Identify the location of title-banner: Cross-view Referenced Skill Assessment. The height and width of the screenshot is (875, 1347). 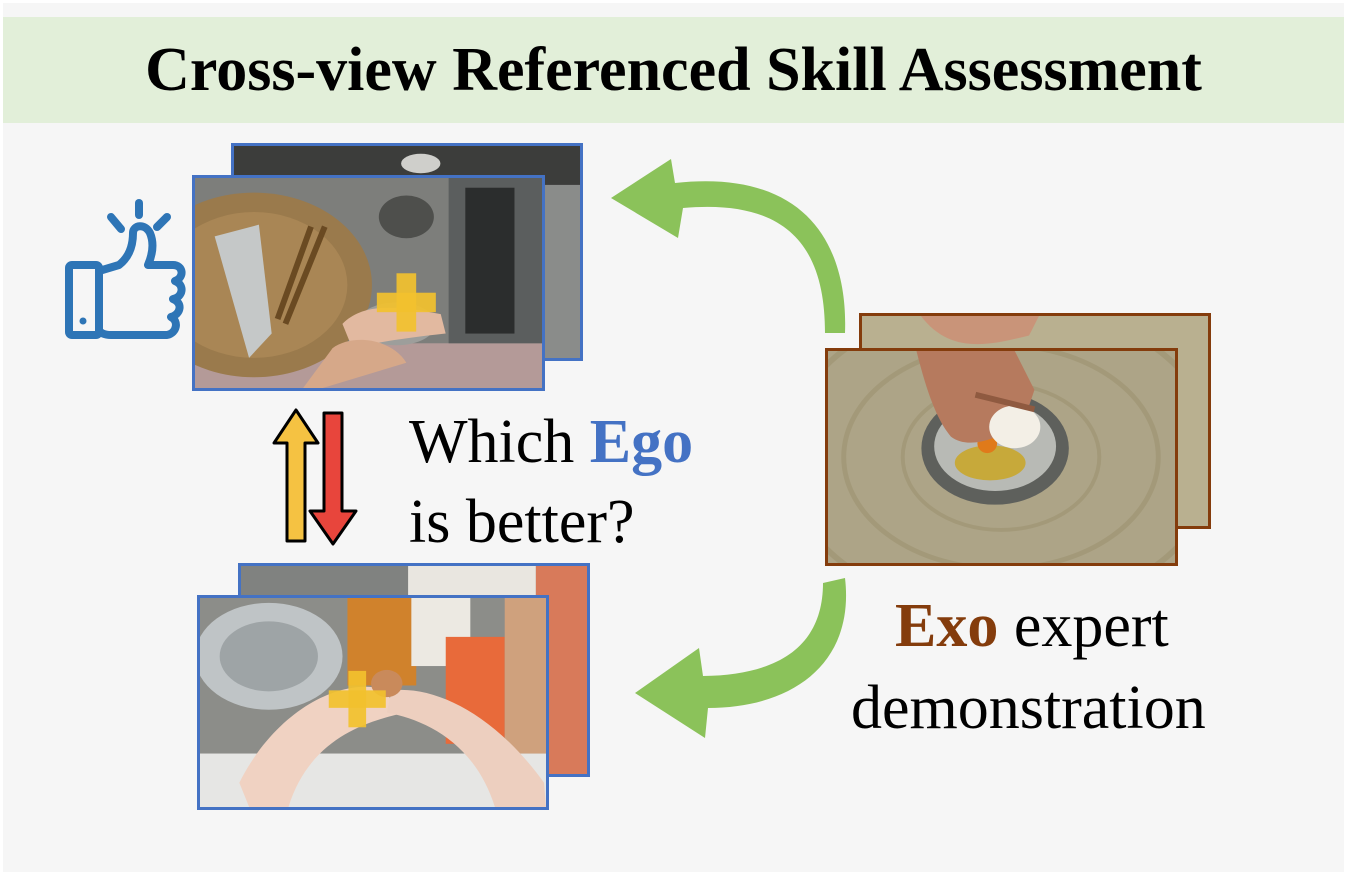
(673, 70).